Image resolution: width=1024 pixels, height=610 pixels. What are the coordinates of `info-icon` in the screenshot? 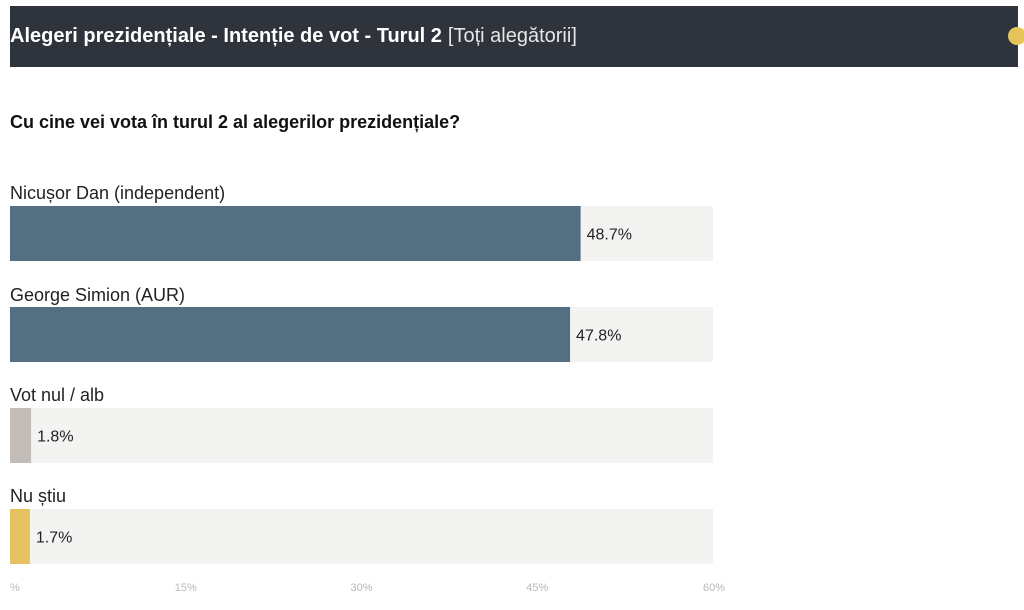 It's located at (1016, 36).